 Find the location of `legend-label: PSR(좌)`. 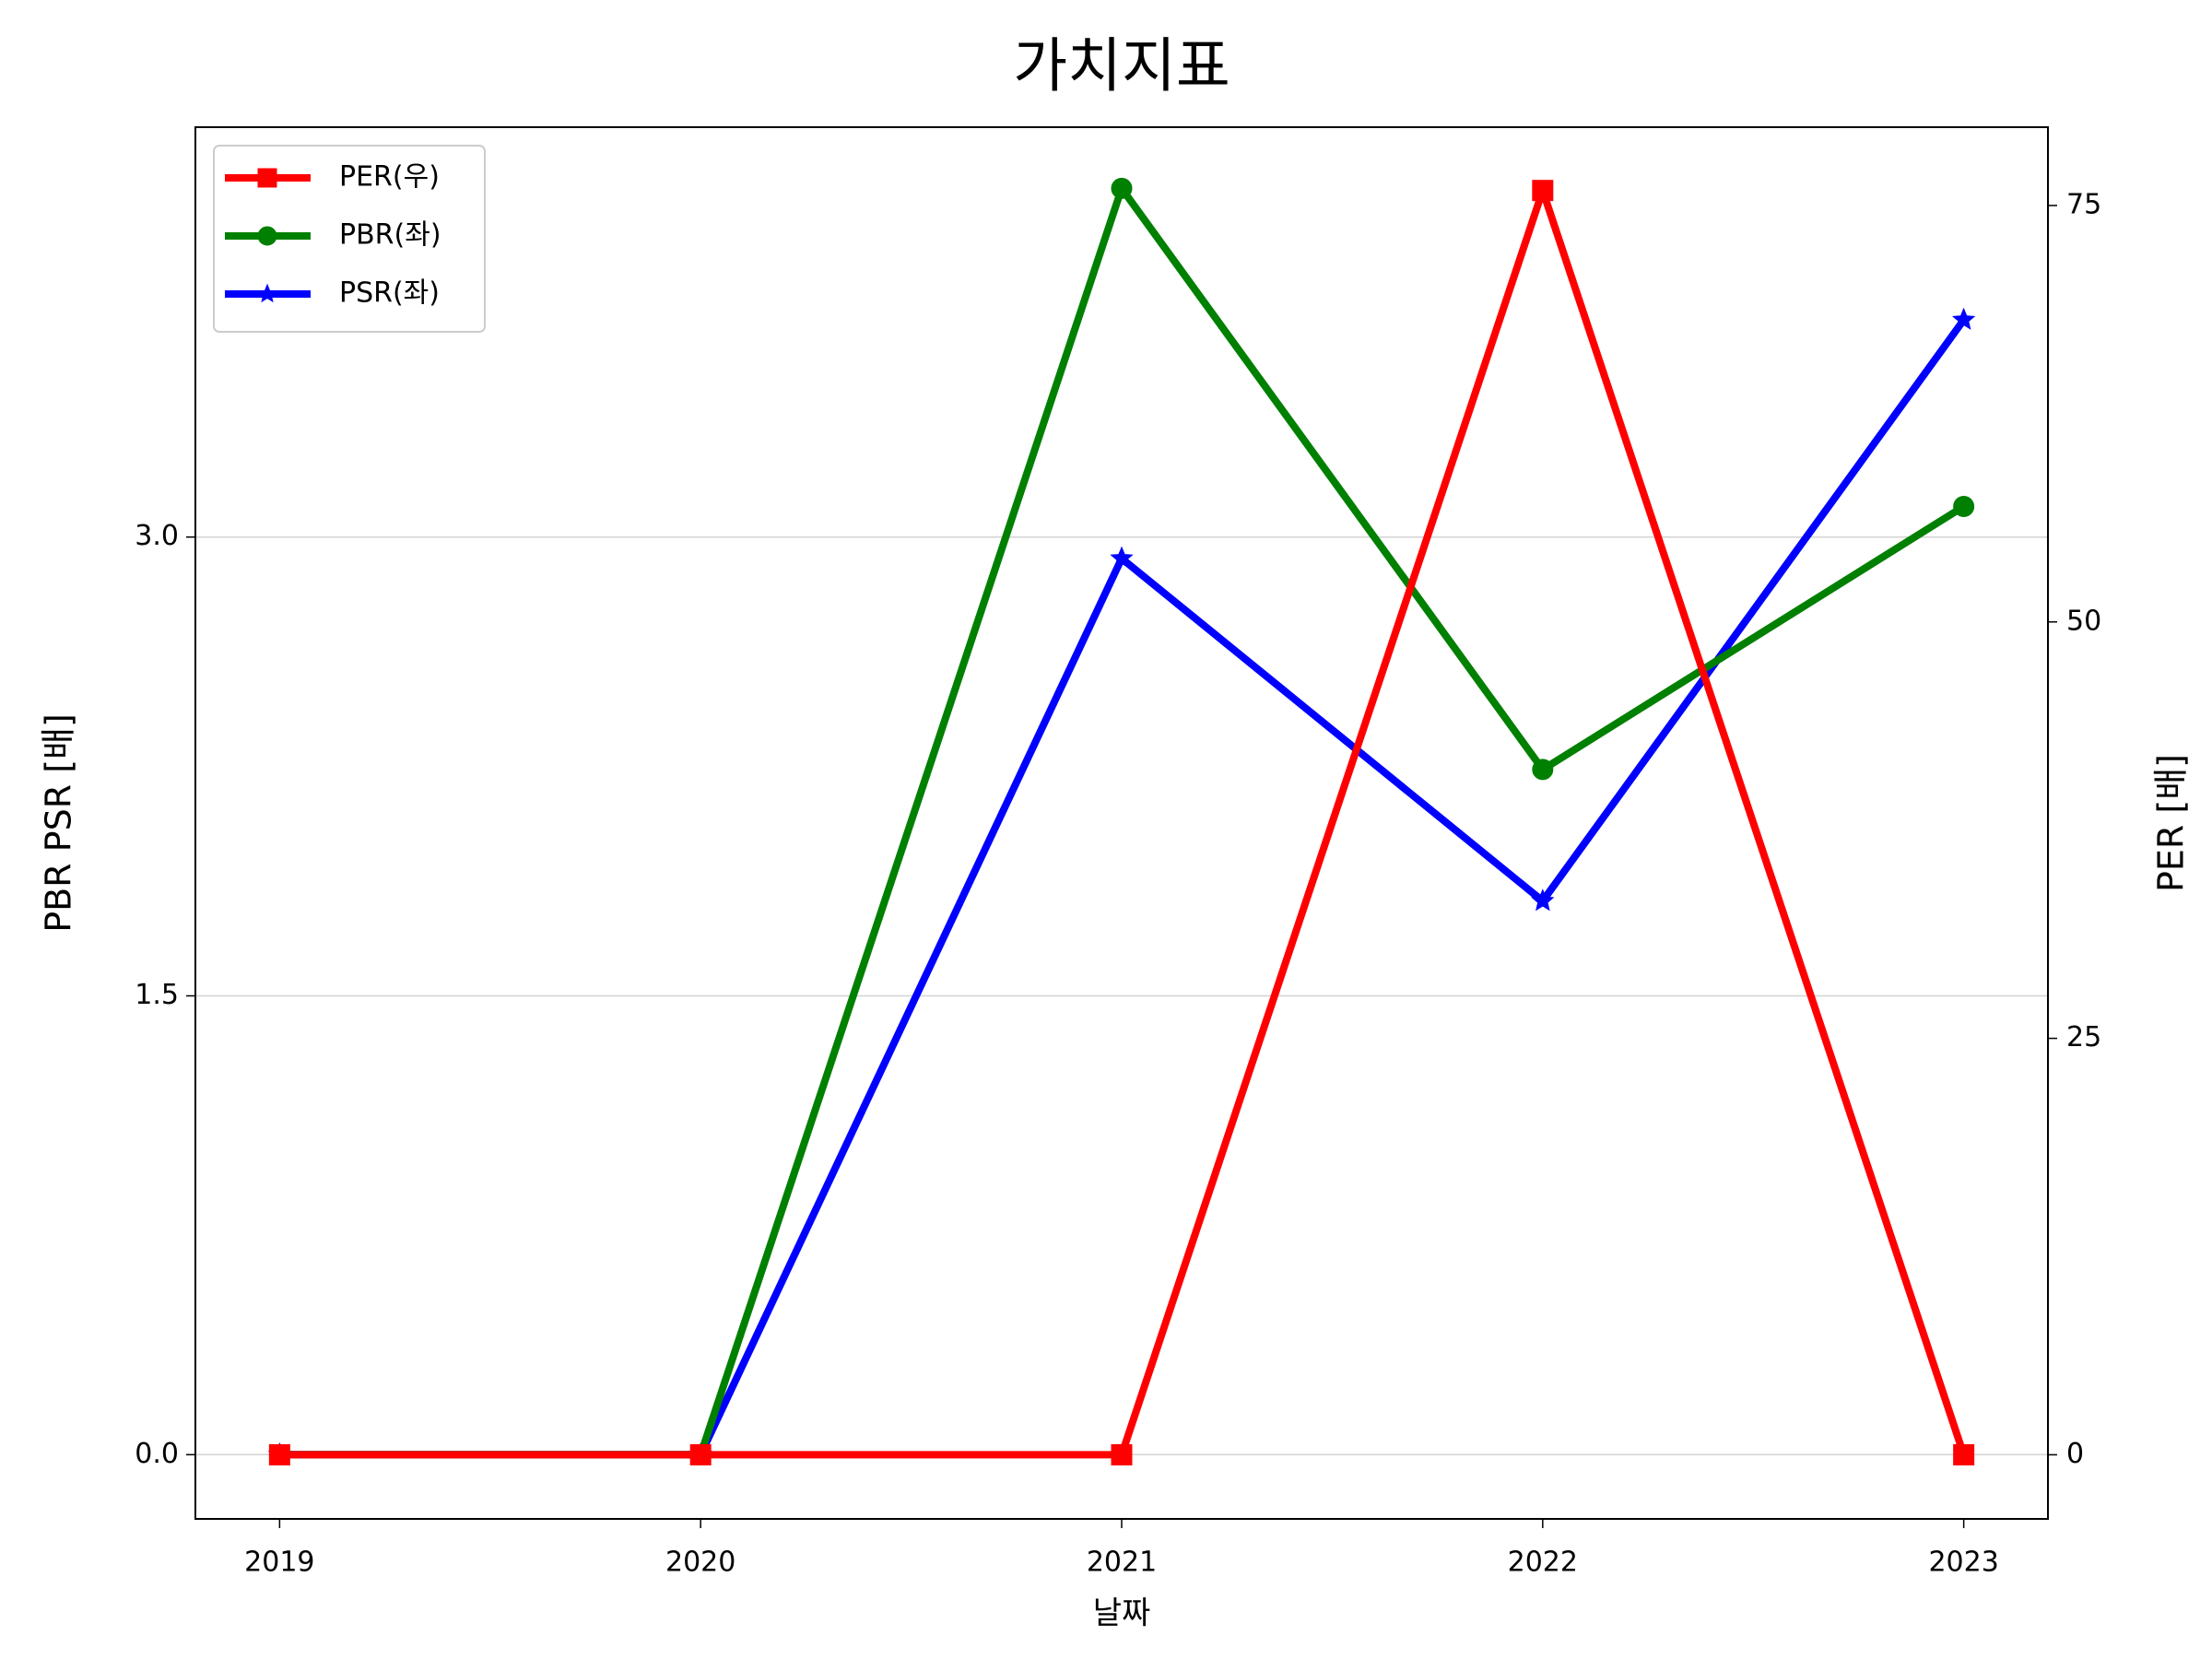

legend-label: PSR(좌) is located at coordinates (389, 293).